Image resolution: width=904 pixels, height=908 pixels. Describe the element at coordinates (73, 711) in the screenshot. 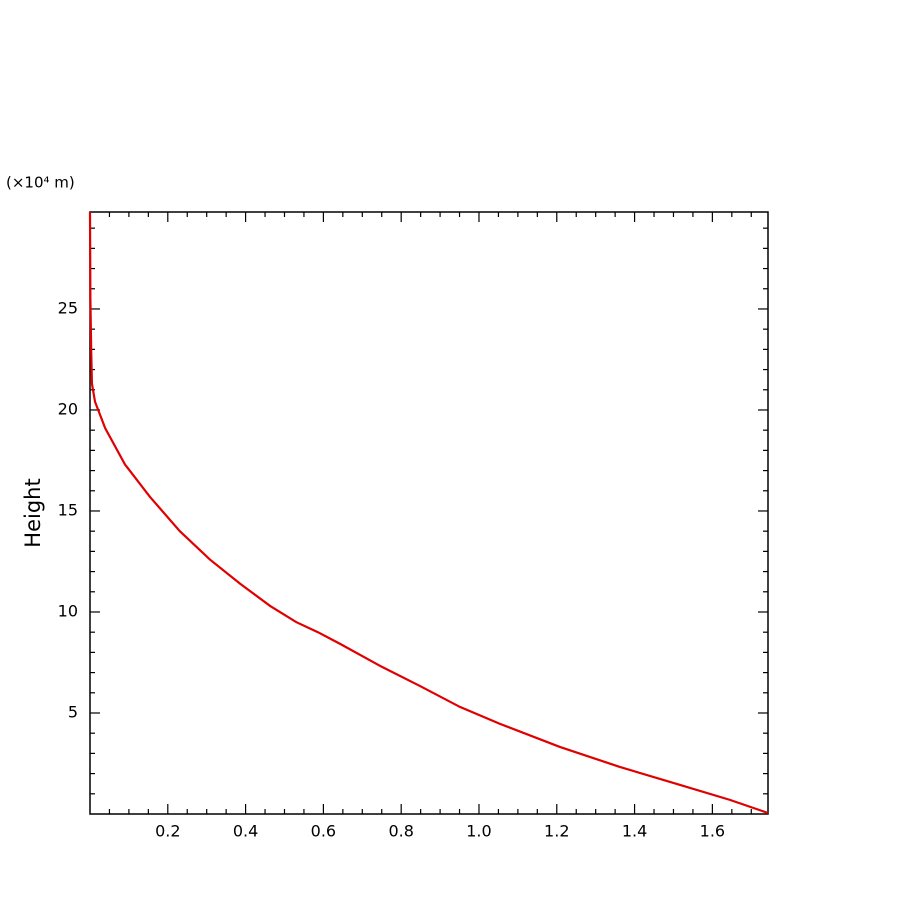

I see `y-tick-label: 5` at that location.